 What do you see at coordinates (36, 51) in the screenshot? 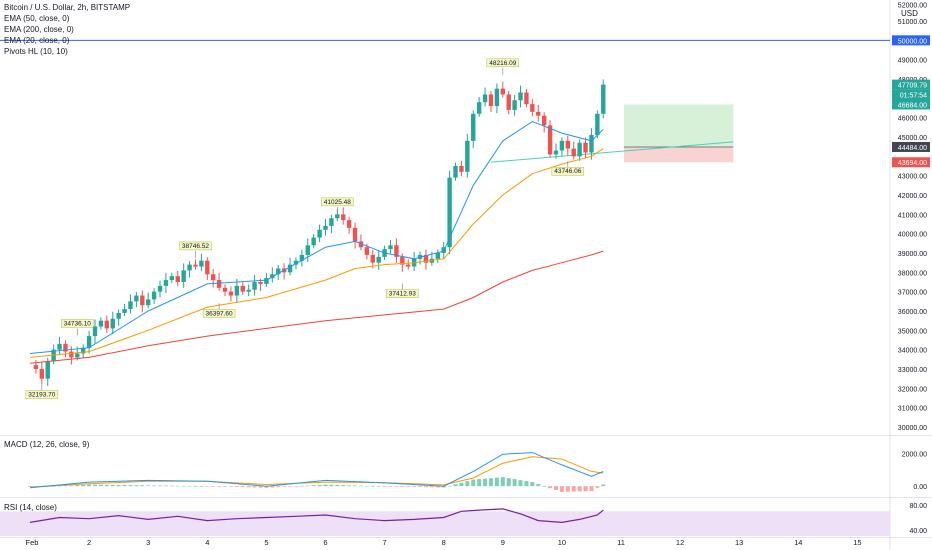
I see `indicator-pivots-label: Pivots HL (10, 10)` at bounding box center [36, 51].